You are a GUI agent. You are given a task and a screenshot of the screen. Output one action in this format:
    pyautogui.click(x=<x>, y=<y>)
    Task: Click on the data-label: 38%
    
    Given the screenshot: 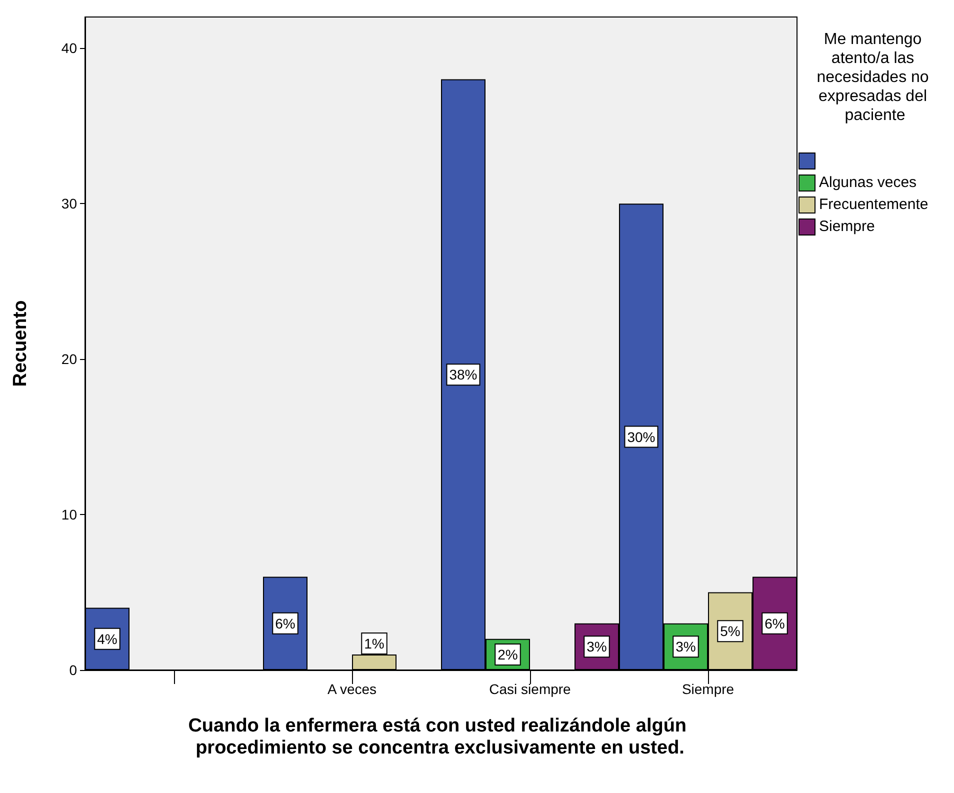 What is the action you would take?
    pyautogui.click(x=463, y=374)
    